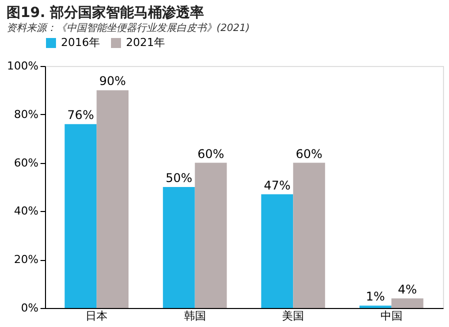 The width and height of the screenshot is (449, 327). I want to click on x-tick-label: 日本, so click(97, 316).